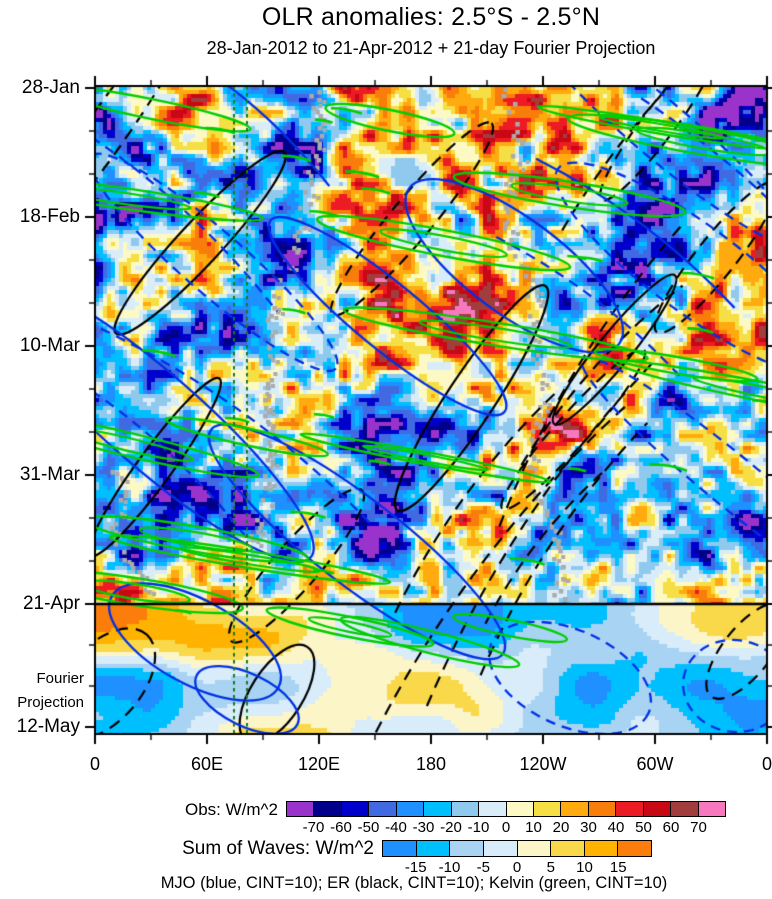 This screenshot has width=772, height=899. I want to click on y-tick-label: 31-Mar, so click(49, 474).